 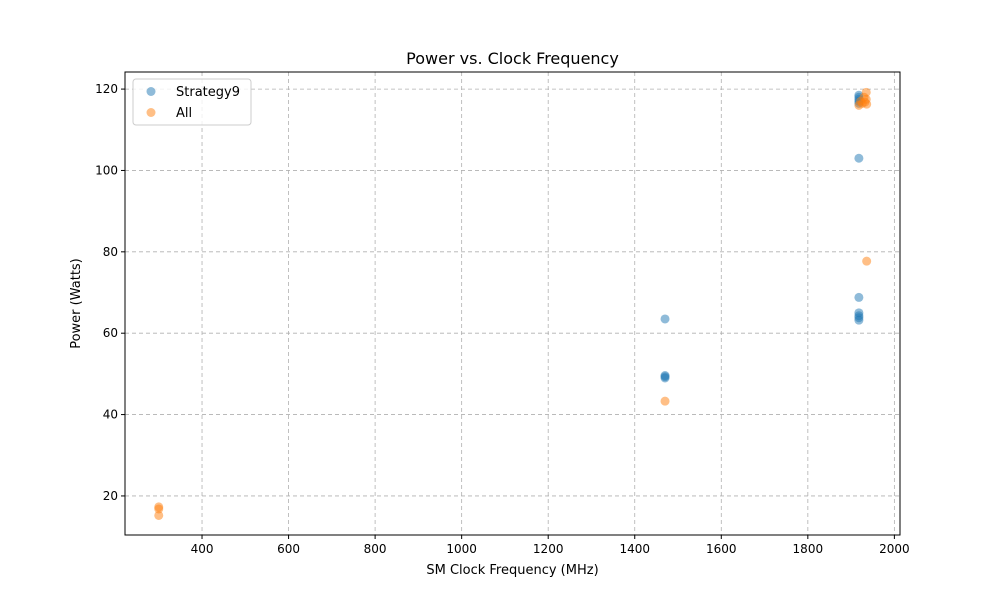 What do you see at coordinates (288, 549) in the screenshot?
I see `x-tick-label: 600` at bounding box center [288, 549].